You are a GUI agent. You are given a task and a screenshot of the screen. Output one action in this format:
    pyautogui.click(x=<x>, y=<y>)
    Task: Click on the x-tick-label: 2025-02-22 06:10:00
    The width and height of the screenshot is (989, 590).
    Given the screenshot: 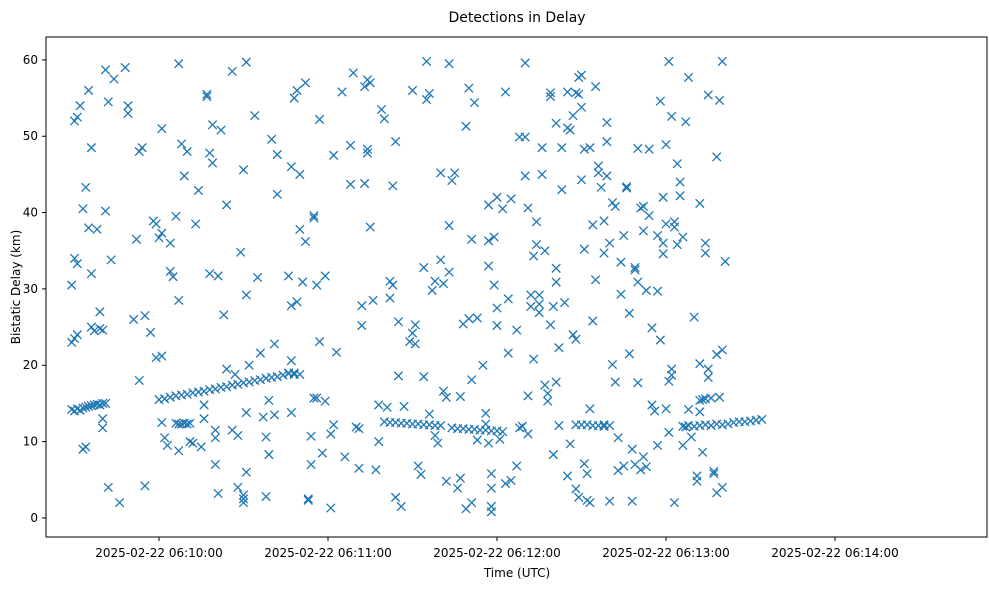 What is the action you would take?
    pyautogui.click(x=158, y=553)
    